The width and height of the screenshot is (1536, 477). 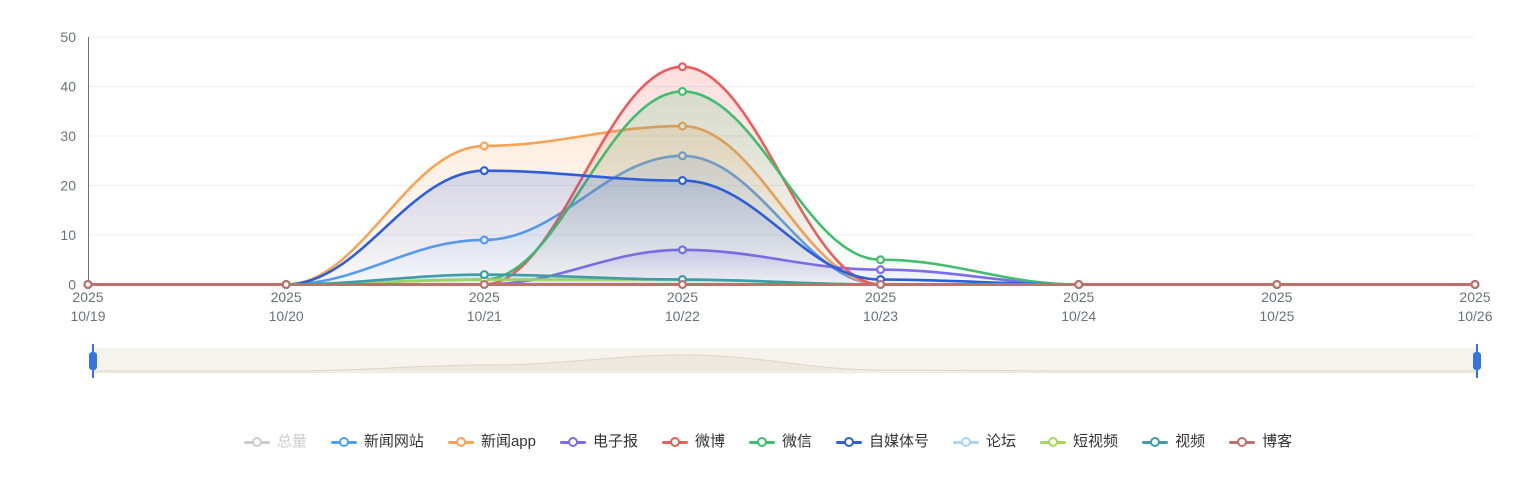 I want to click on legend-item-新闻app: 新闻app, so click(x=491, y=442).